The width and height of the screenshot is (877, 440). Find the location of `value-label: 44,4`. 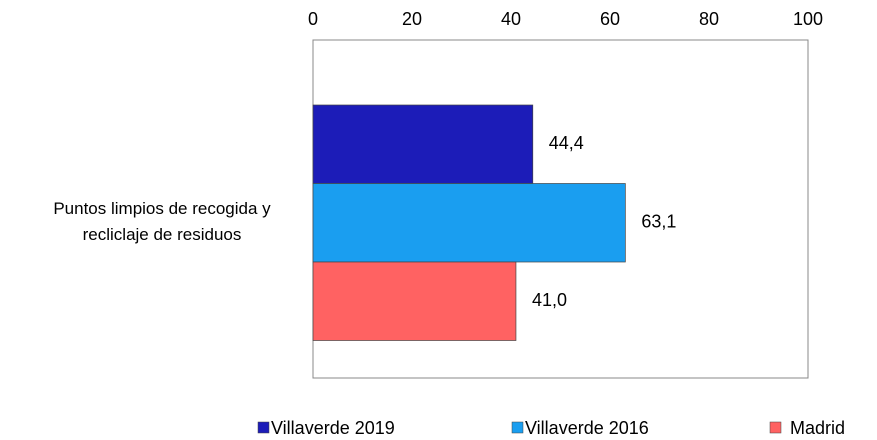

value-label: 44,4 is located at coordinates (566, 143).